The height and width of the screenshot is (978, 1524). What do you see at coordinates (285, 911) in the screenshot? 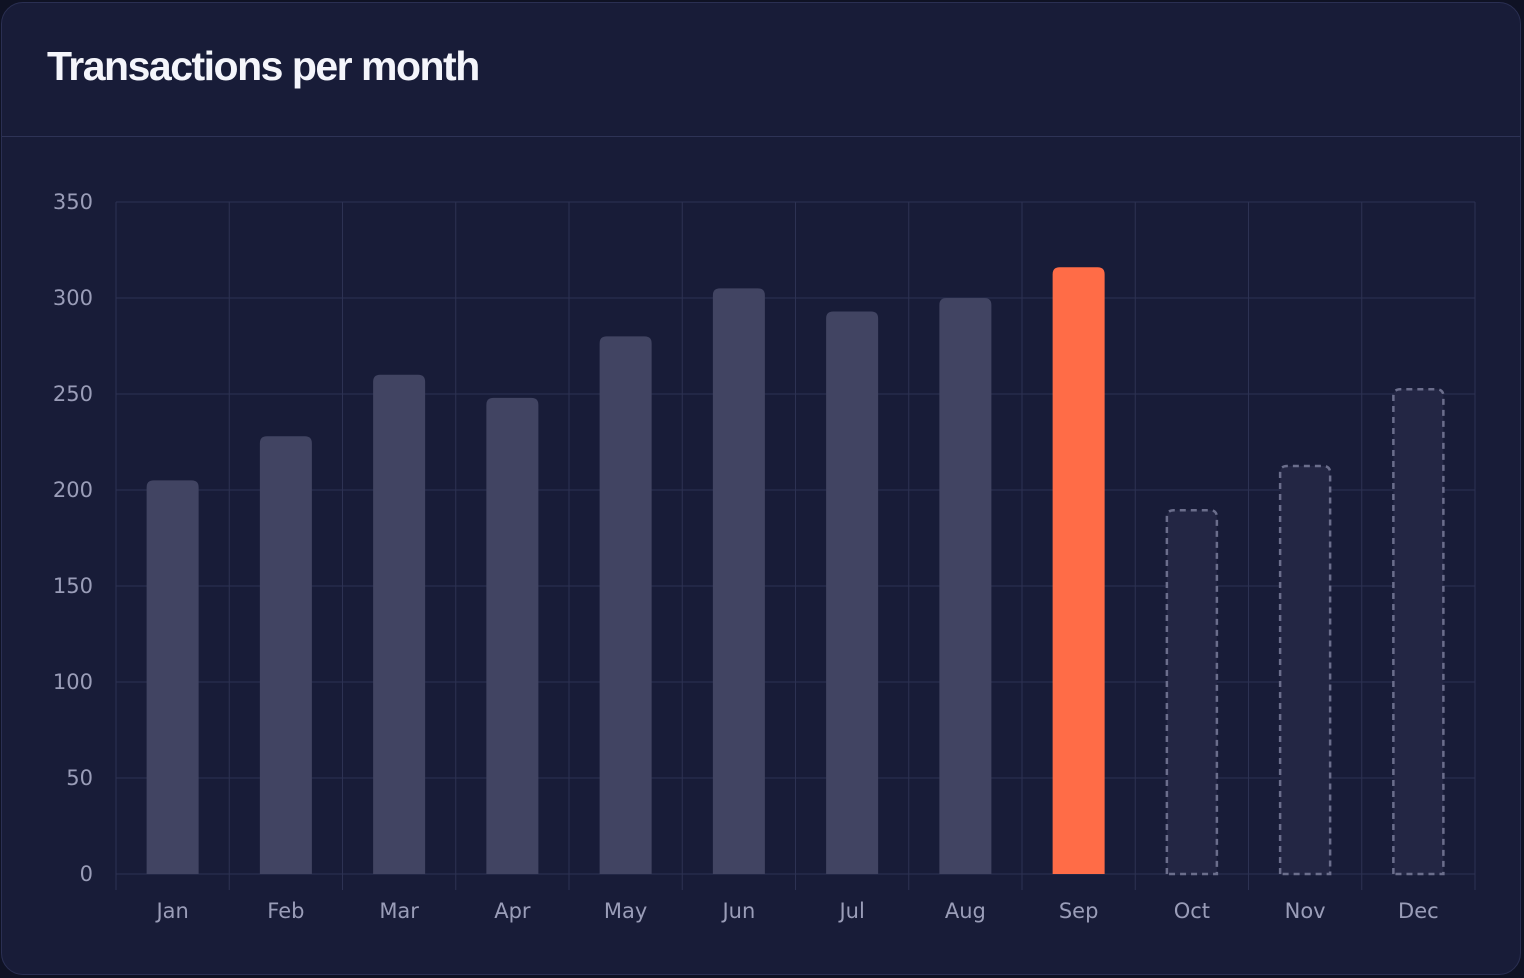
I see `x-tick-label: Feb` at bounding box center [285, 911].